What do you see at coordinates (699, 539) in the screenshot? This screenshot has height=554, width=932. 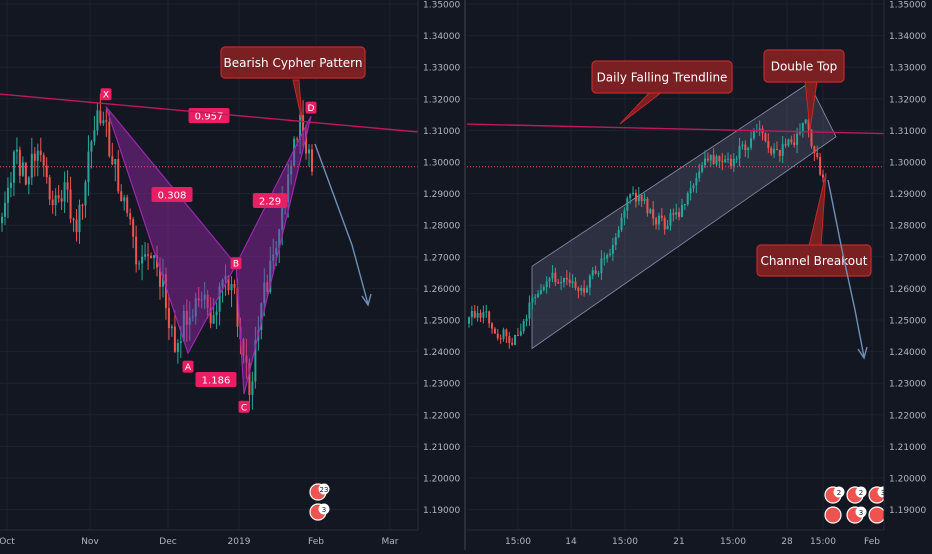 I see `right-time-axis: 15:00 14 15:00 21 15:00 28 15:00 Feb` at bounding box center [699, 539].